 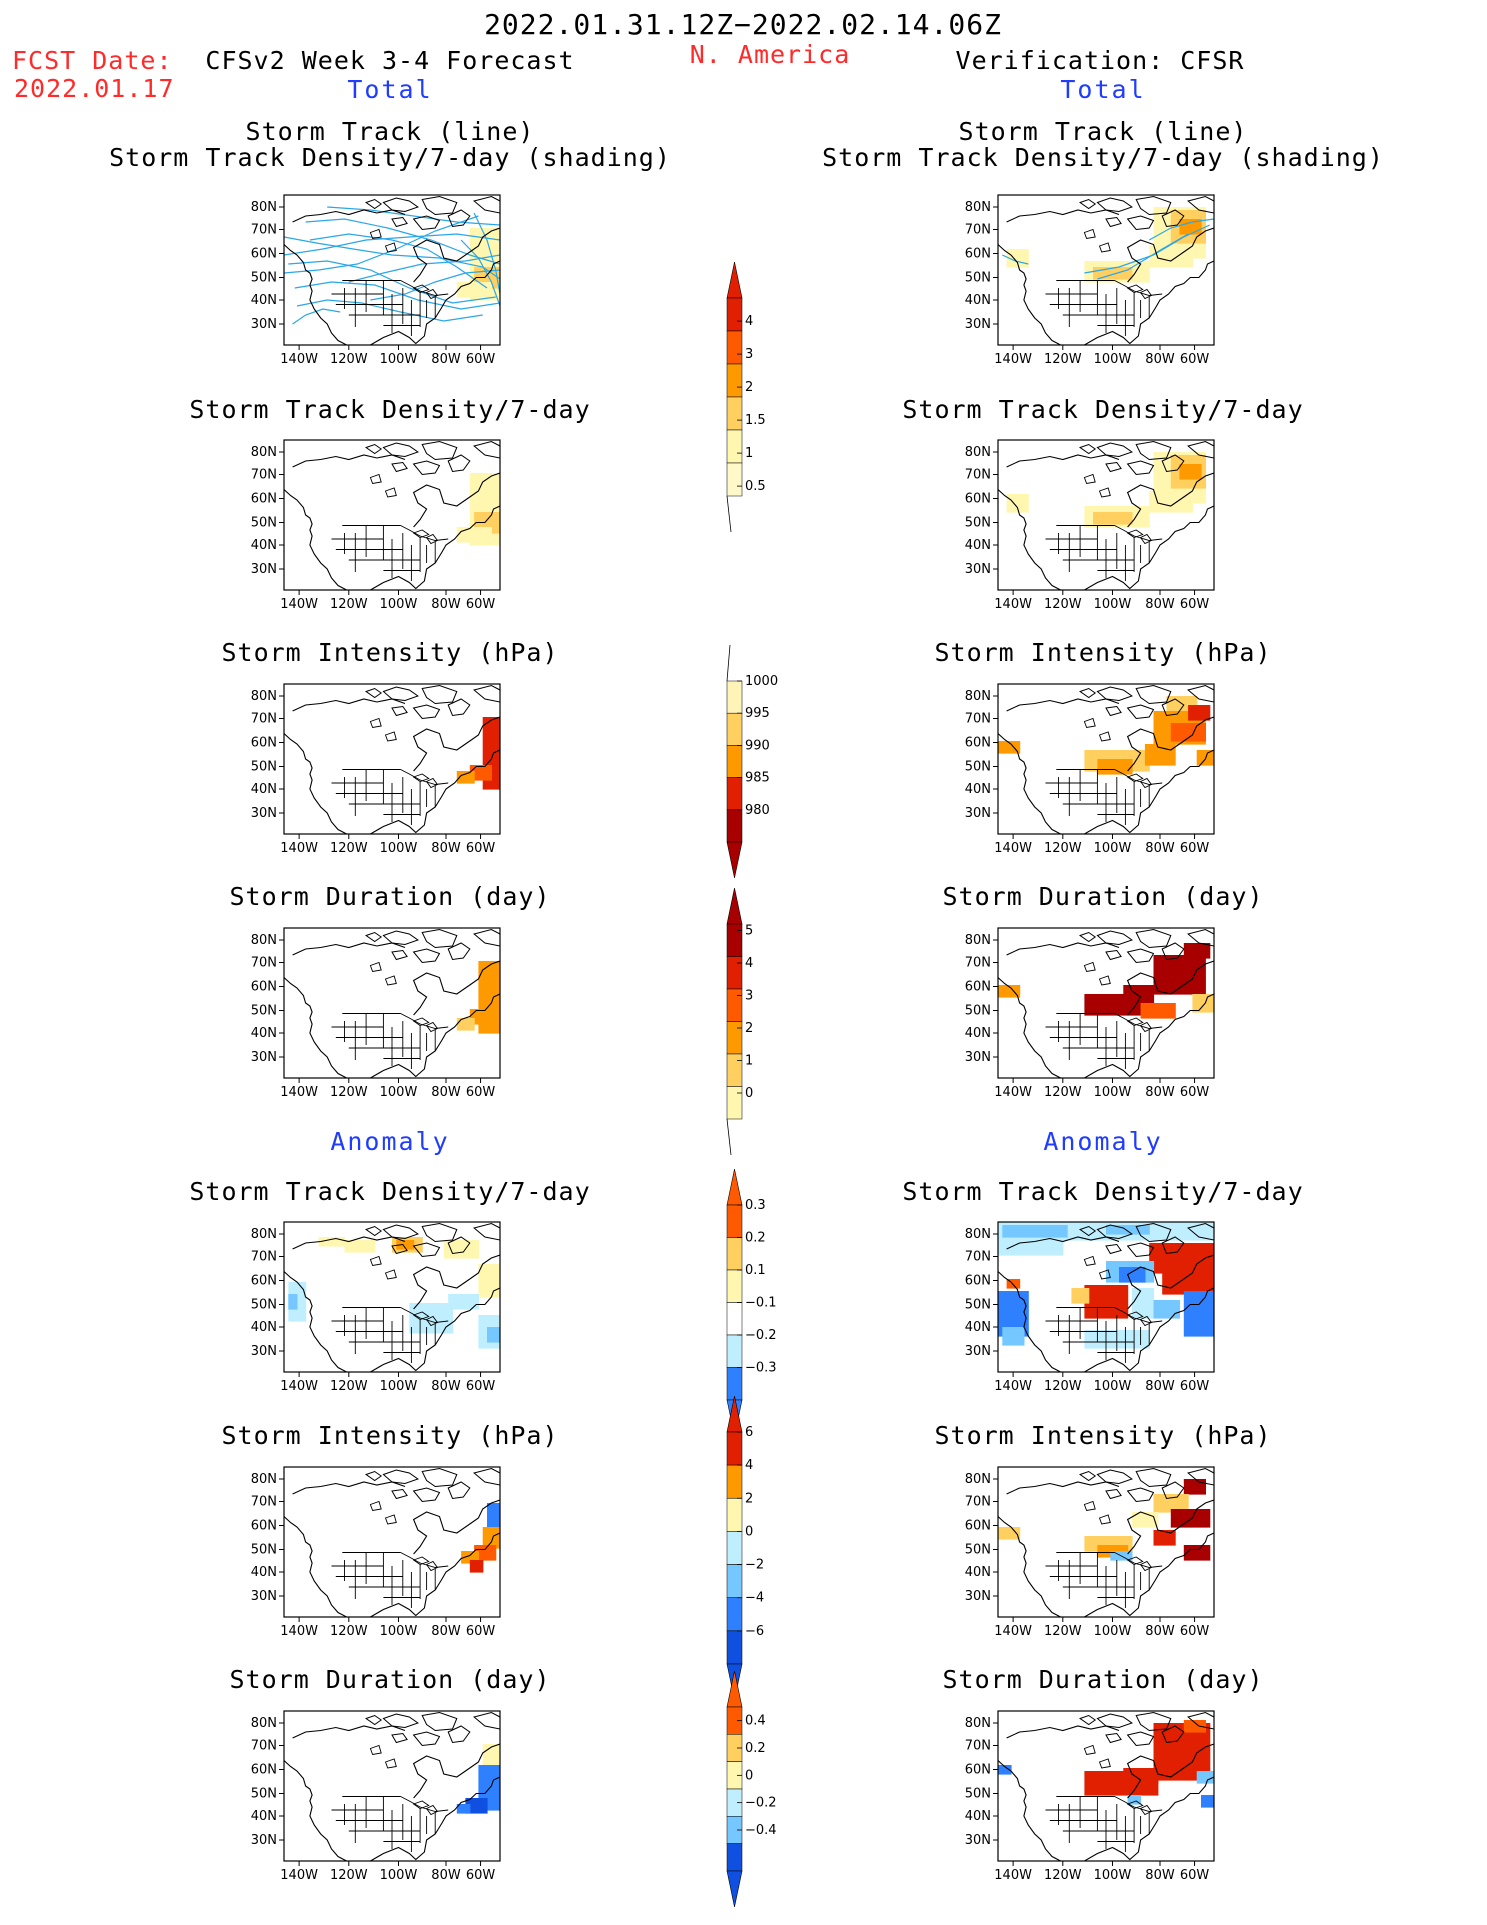 I want to click on panel-title-density-anom-left: Storm Track Density/7-day, so click(x=390, y=1191).